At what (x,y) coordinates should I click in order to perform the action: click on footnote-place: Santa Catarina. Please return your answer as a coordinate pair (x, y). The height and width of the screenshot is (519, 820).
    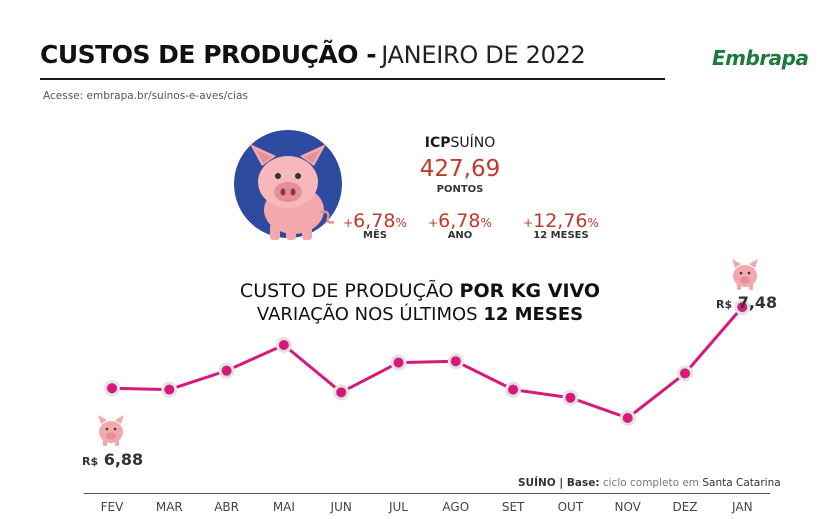
    Looking at the image, I should click on (741, 483).